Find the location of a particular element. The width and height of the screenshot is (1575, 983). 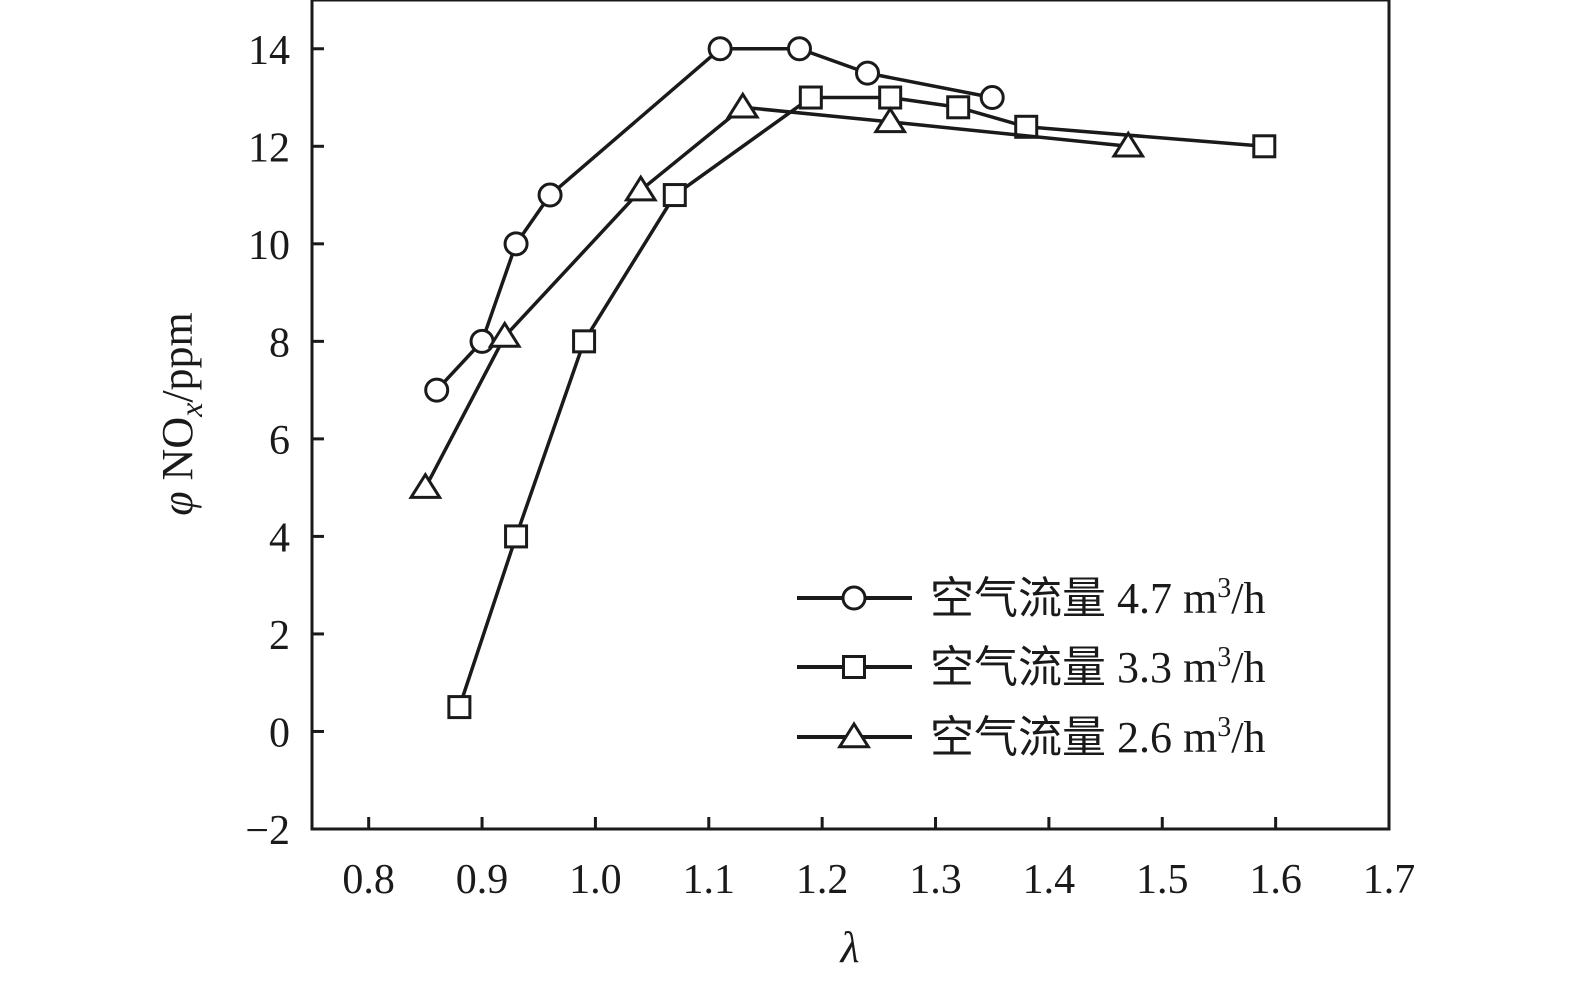

y-tick-label: 10 is located at coordinates (269, 246).